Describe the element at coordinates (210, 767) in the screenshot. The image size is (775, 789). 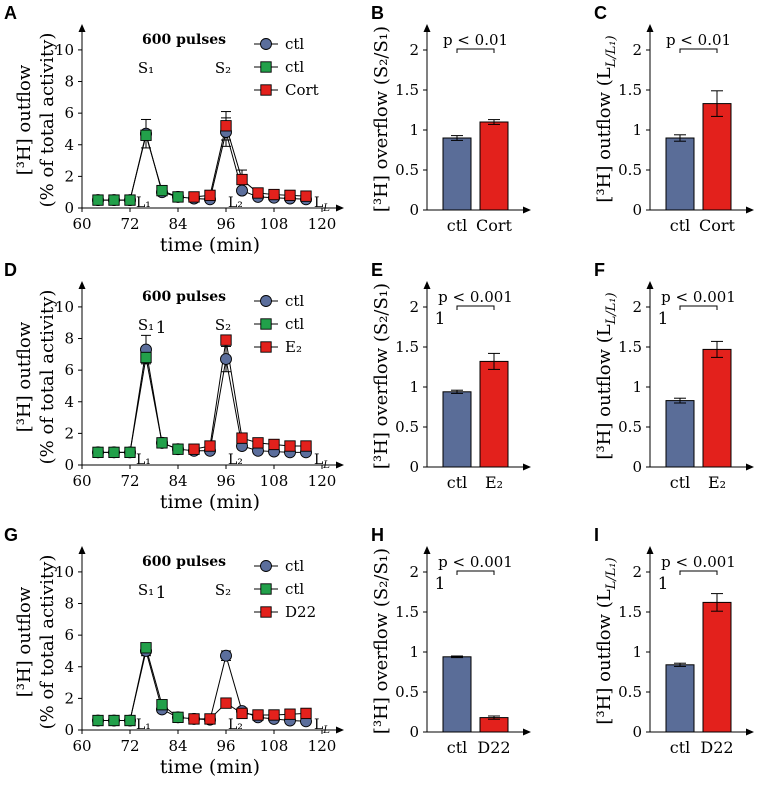
I see `x-axis-label: time (min)` at that location.